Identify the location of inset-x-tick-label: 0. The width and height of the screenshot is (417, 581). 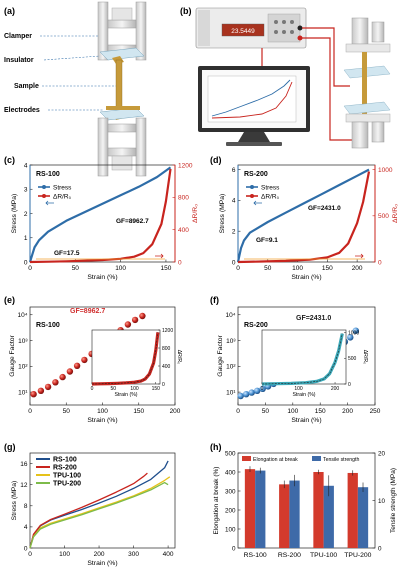
(262, 389).